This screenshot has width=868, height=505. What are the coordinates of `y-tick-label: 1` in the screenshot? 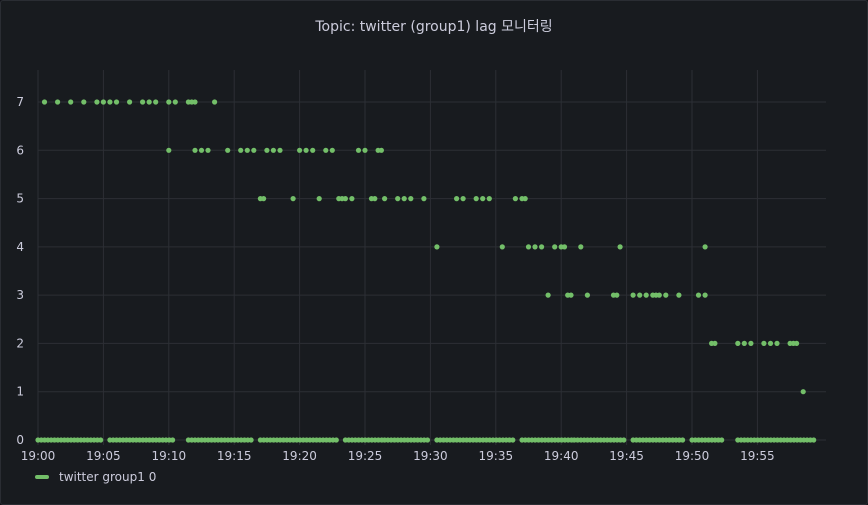 It's located at (20, 392).